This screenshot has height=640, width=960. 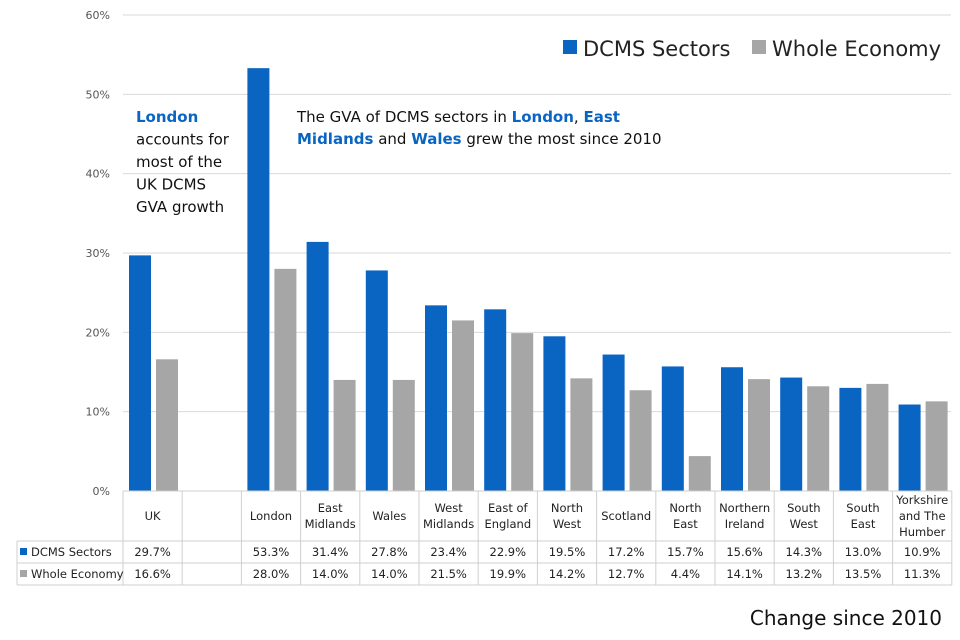 What do you see at coordinates (863, 552) in the screenshot?
I see `data-label: 13.0%` at bounding box center [863, 552].